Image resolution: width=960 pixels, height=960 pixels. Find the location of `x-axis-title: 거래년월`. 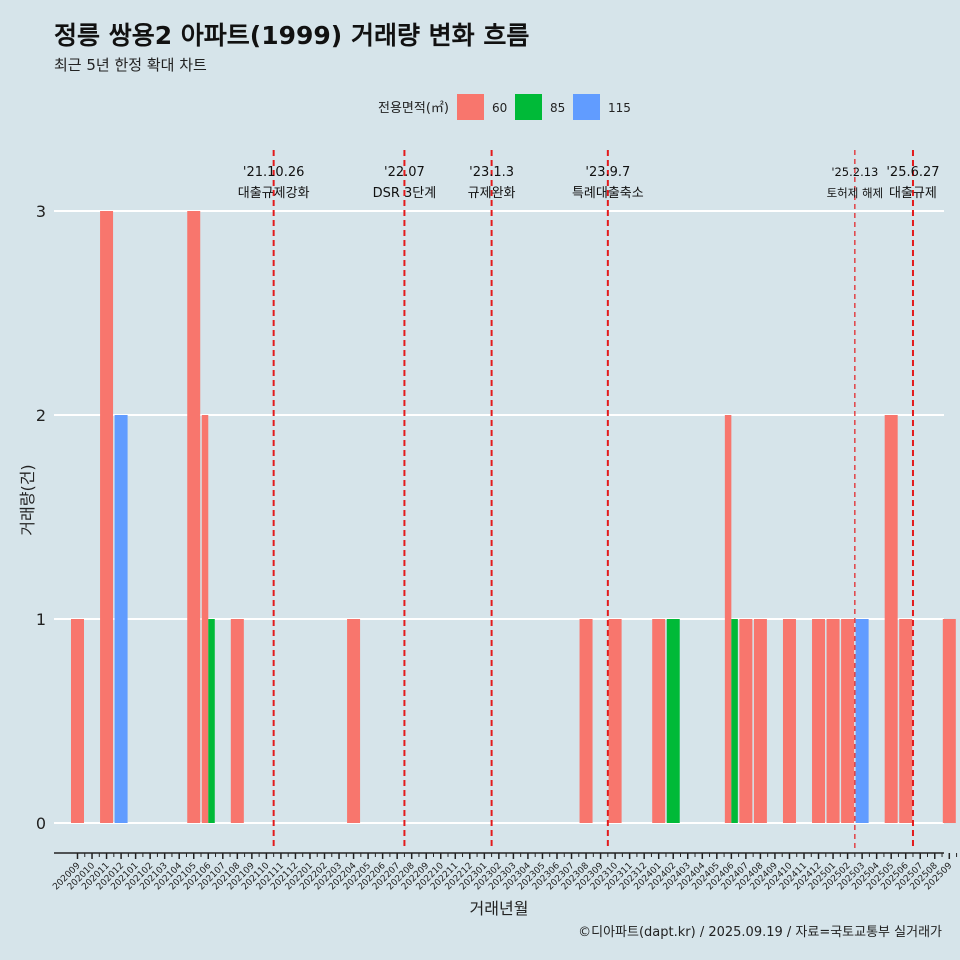

x-axis-title: 거래년월 is located at coordinates (499, 908).